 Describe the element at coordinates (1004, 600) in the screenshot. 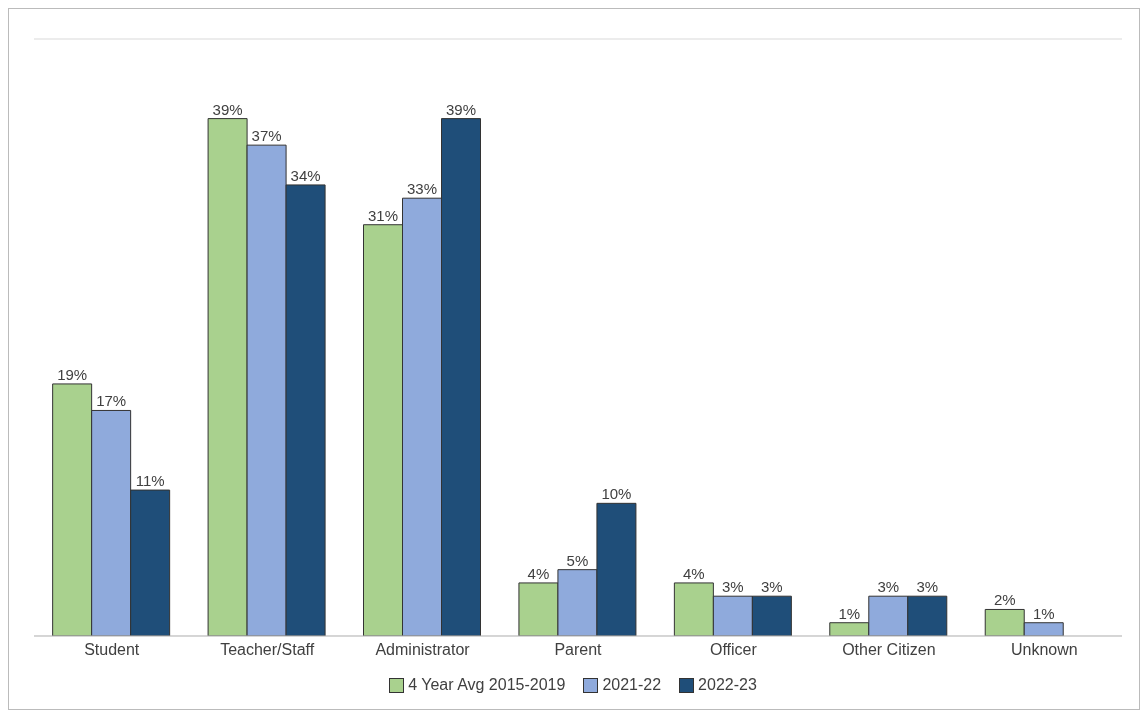

I see `data-label: 2%` at that location.